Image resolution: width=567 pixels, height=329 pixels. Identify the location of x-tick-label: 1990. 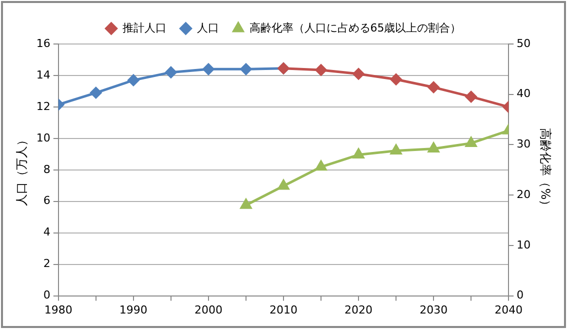
(133, 309).